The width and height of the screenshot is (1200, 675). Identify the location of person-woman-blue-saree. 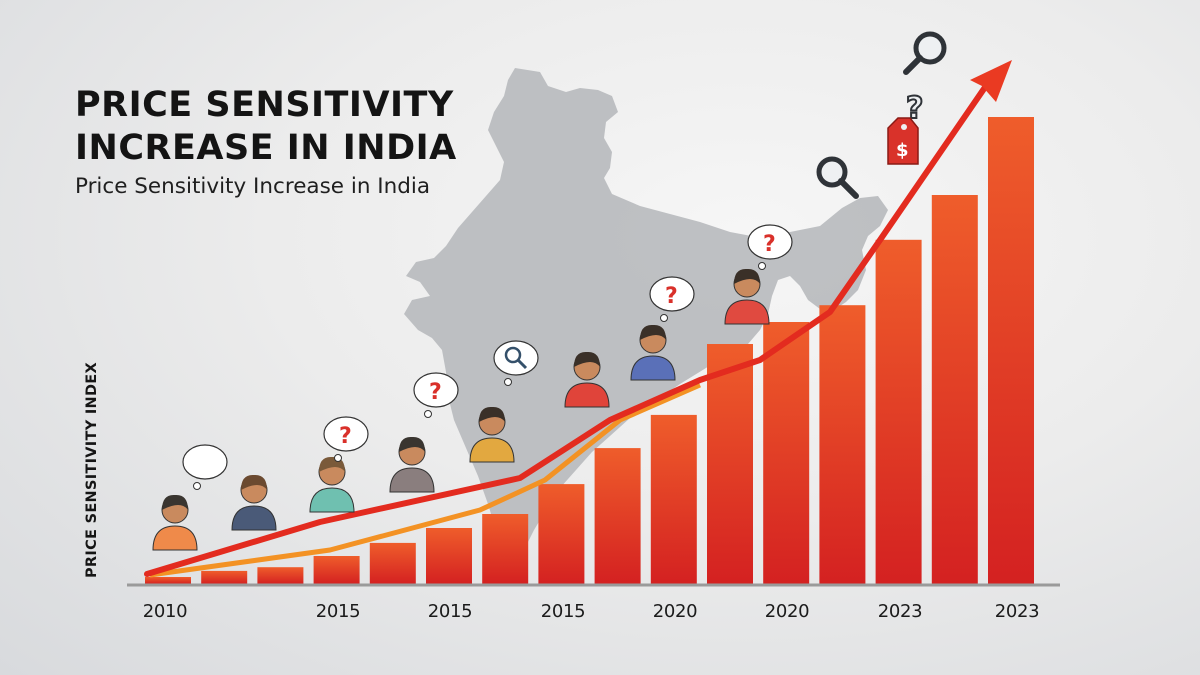
(653, 352).